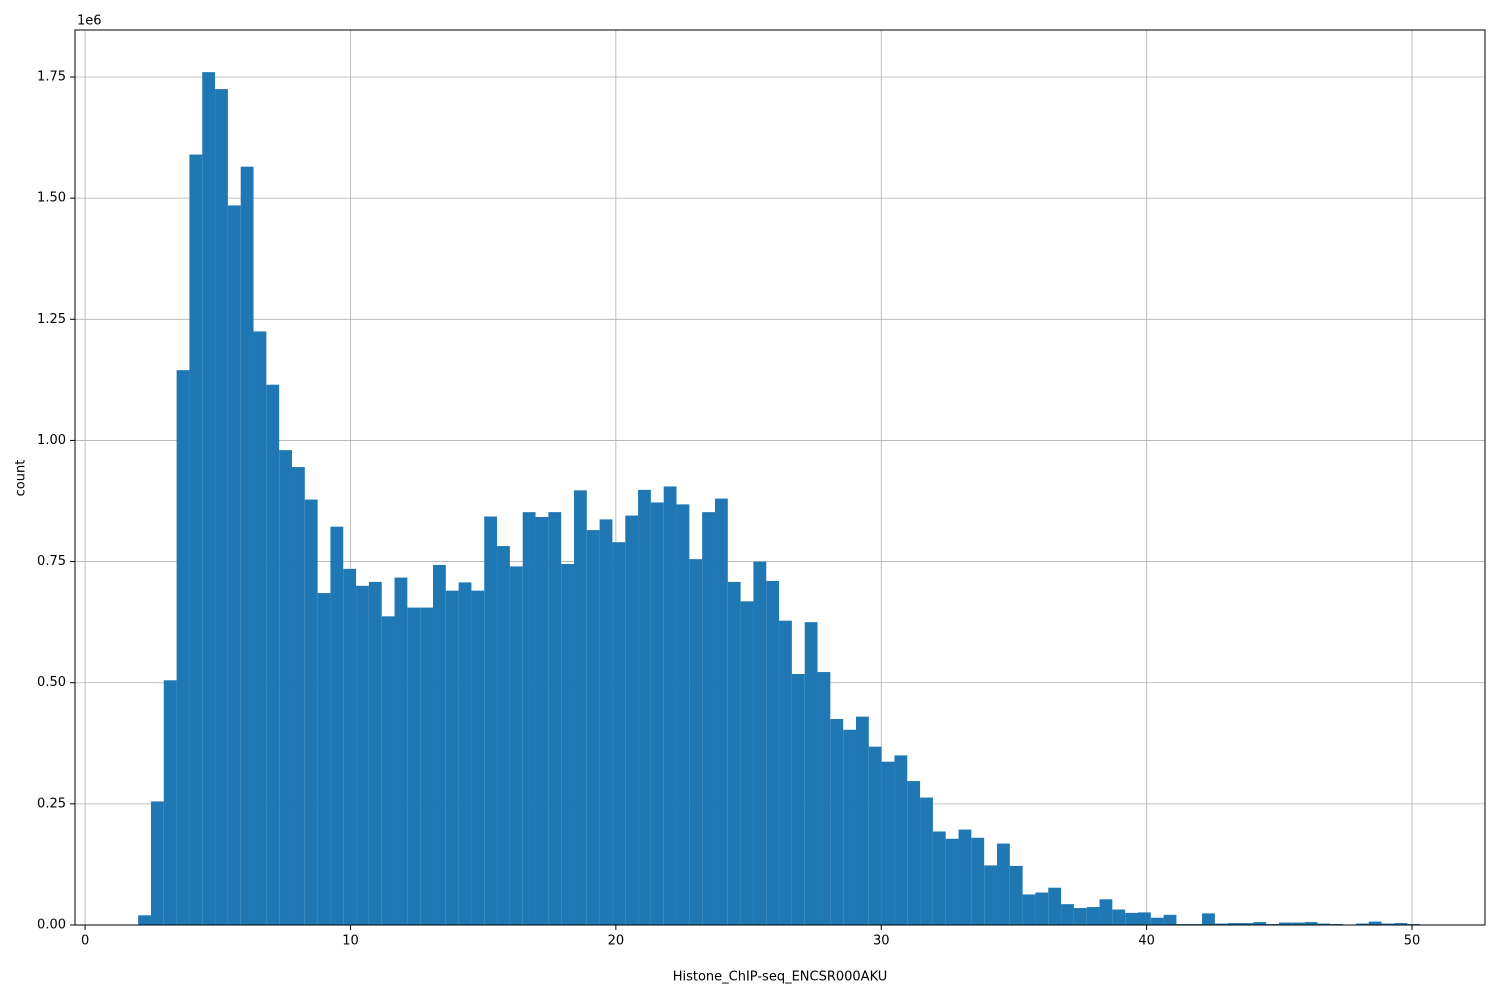  What do you see at coordinates (881, 941) in the screenshot?
I see `x-tick-label: 30` at bounding box center [881, 941].